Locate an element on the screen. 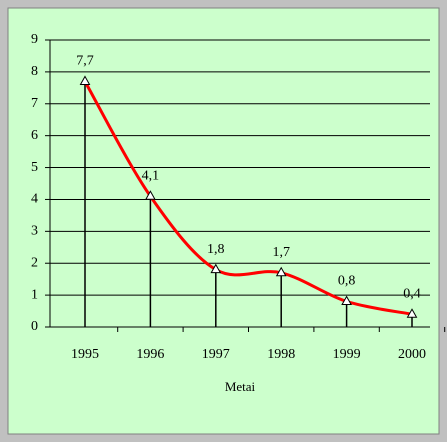  y-tick-label: 8 is located at coordinates (34, 71).